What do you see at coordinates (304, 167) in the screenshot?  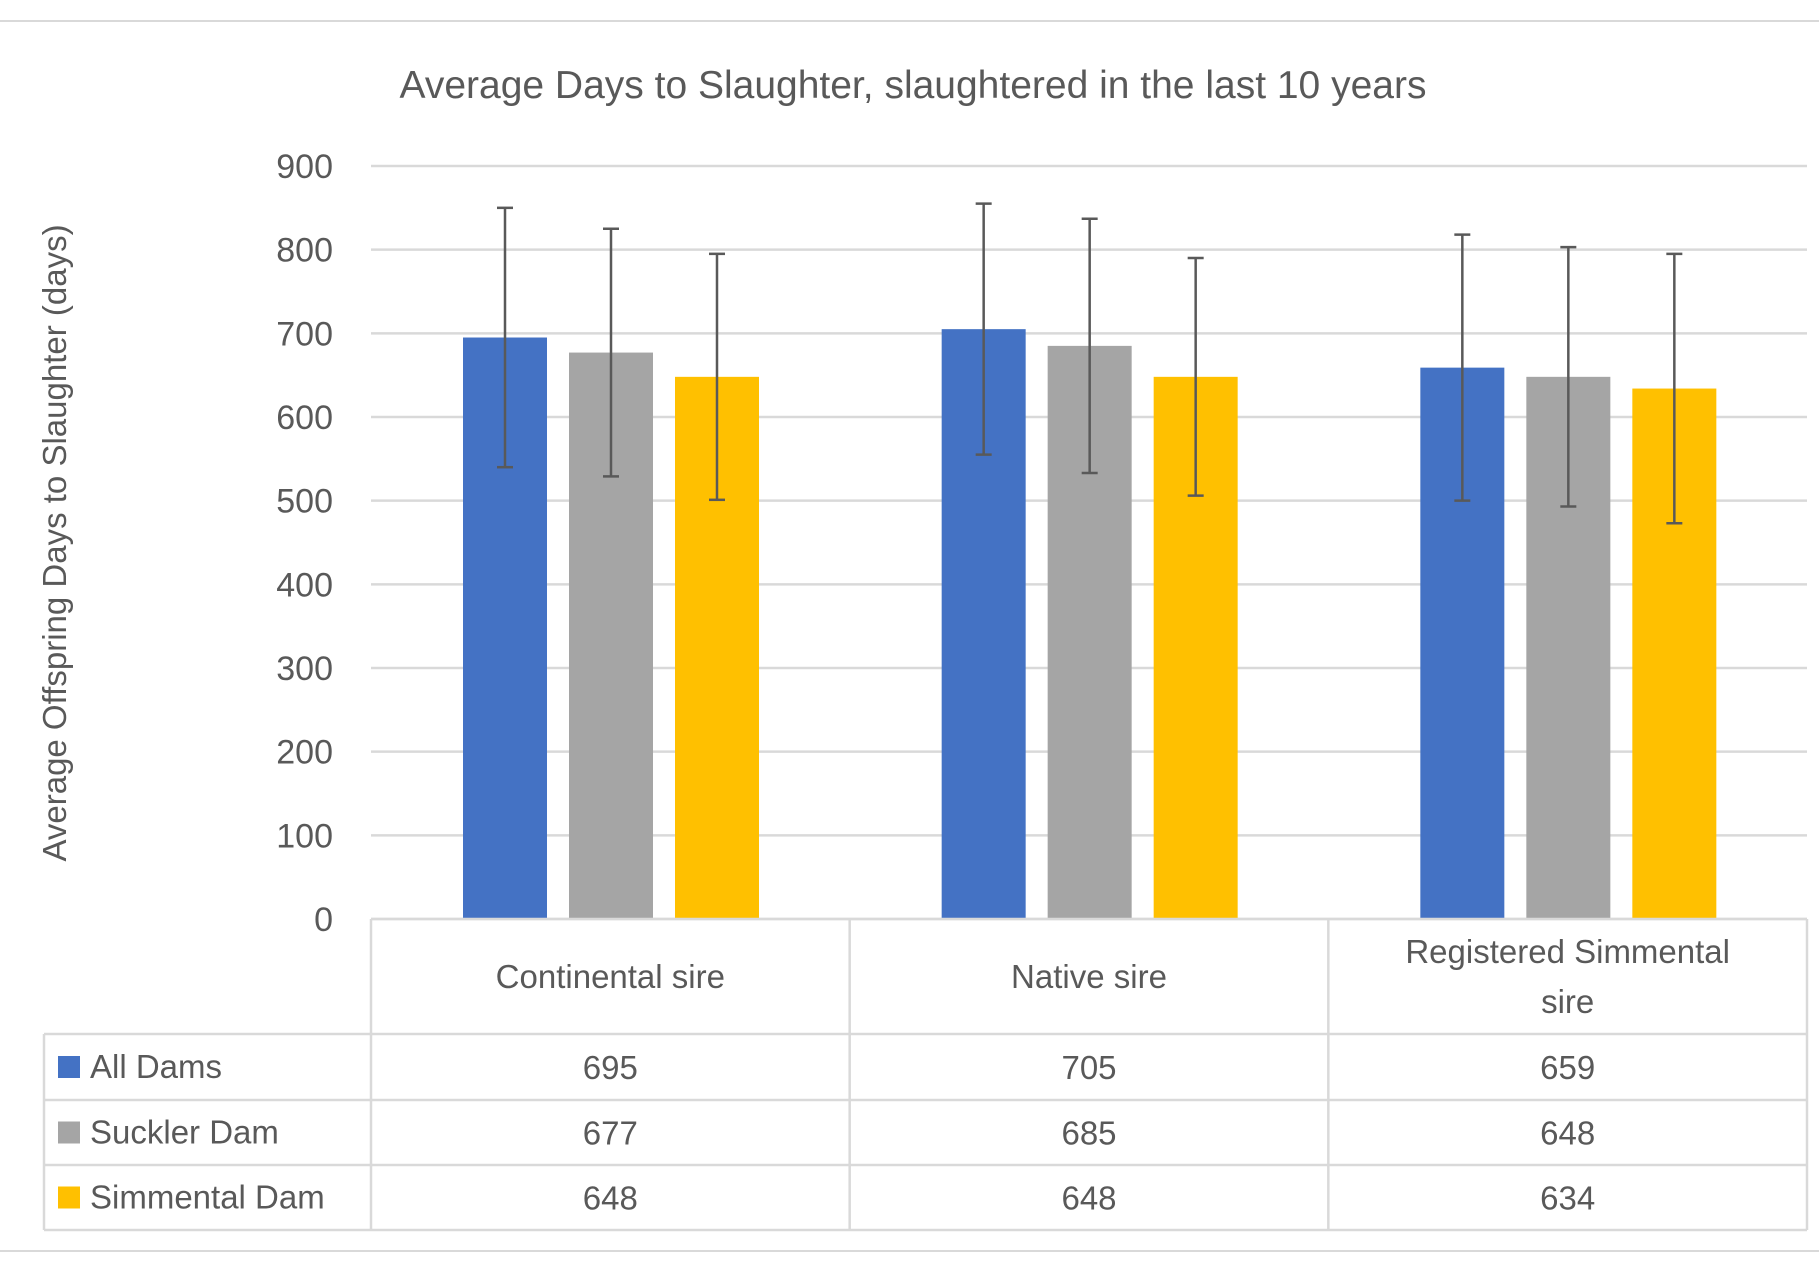 I see `y-tick-label: 900` at bounding box center [304, 167].